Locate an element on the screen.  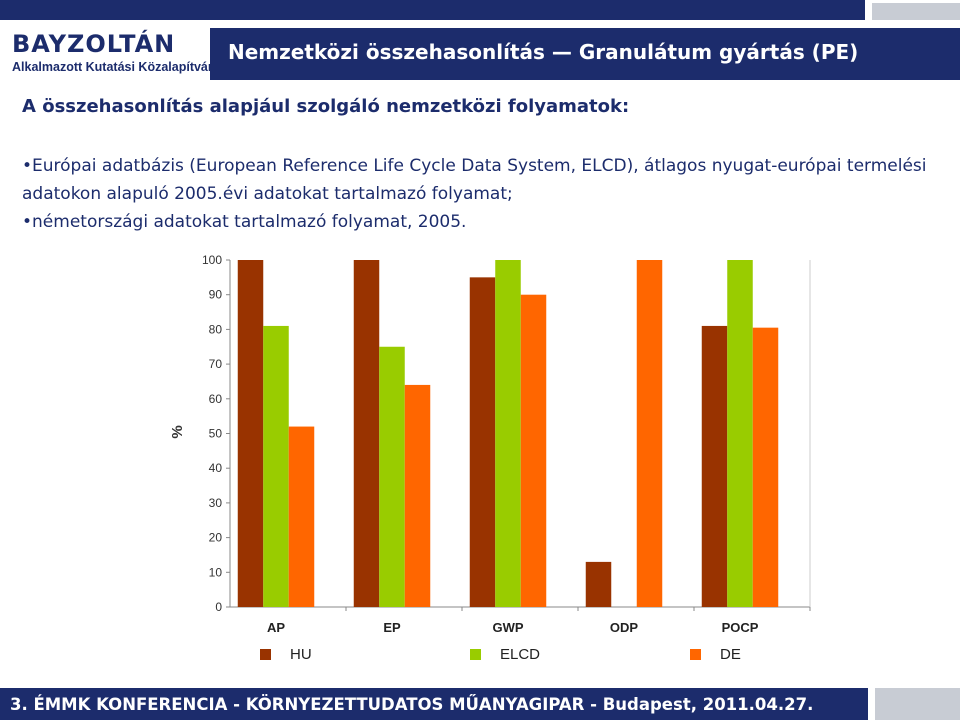
bar-de-ep is located at coordinates (417, 495).